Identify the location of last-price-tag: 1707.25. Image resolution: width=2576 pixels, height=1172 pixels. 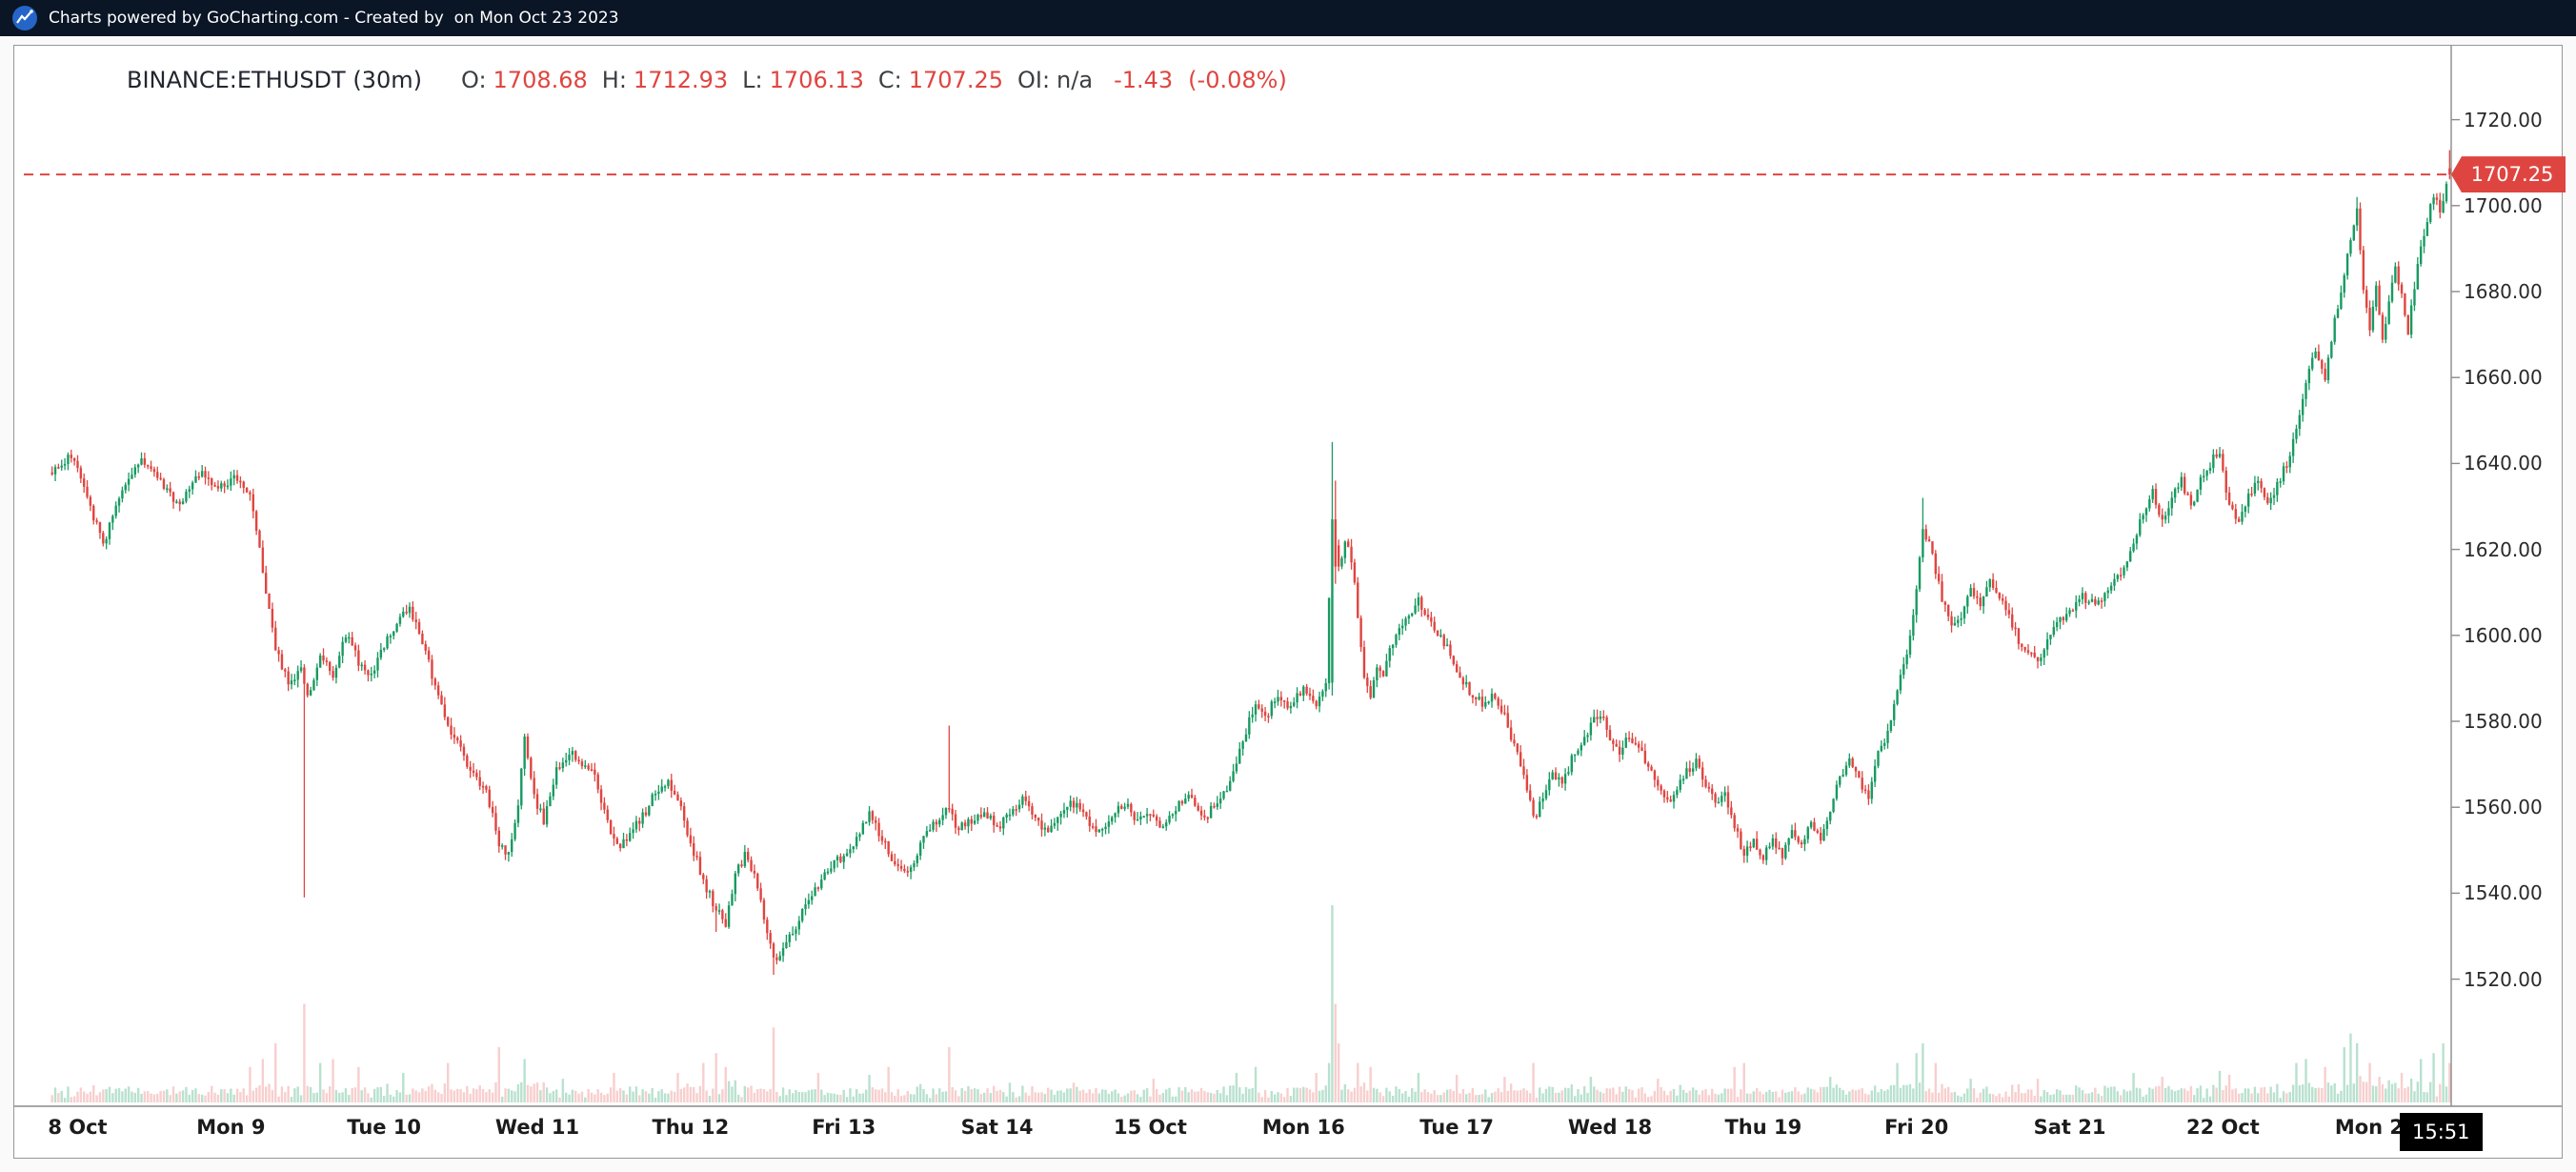
(2508, 174).